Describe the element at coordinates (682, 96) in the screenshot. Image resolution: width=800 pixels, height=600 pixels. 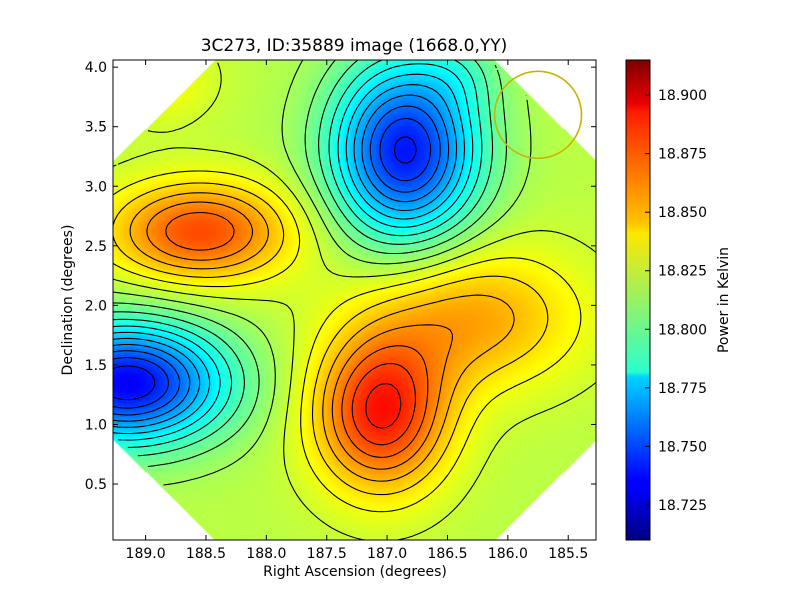
I see `colorbar-tick-label: 18.900` at that location.